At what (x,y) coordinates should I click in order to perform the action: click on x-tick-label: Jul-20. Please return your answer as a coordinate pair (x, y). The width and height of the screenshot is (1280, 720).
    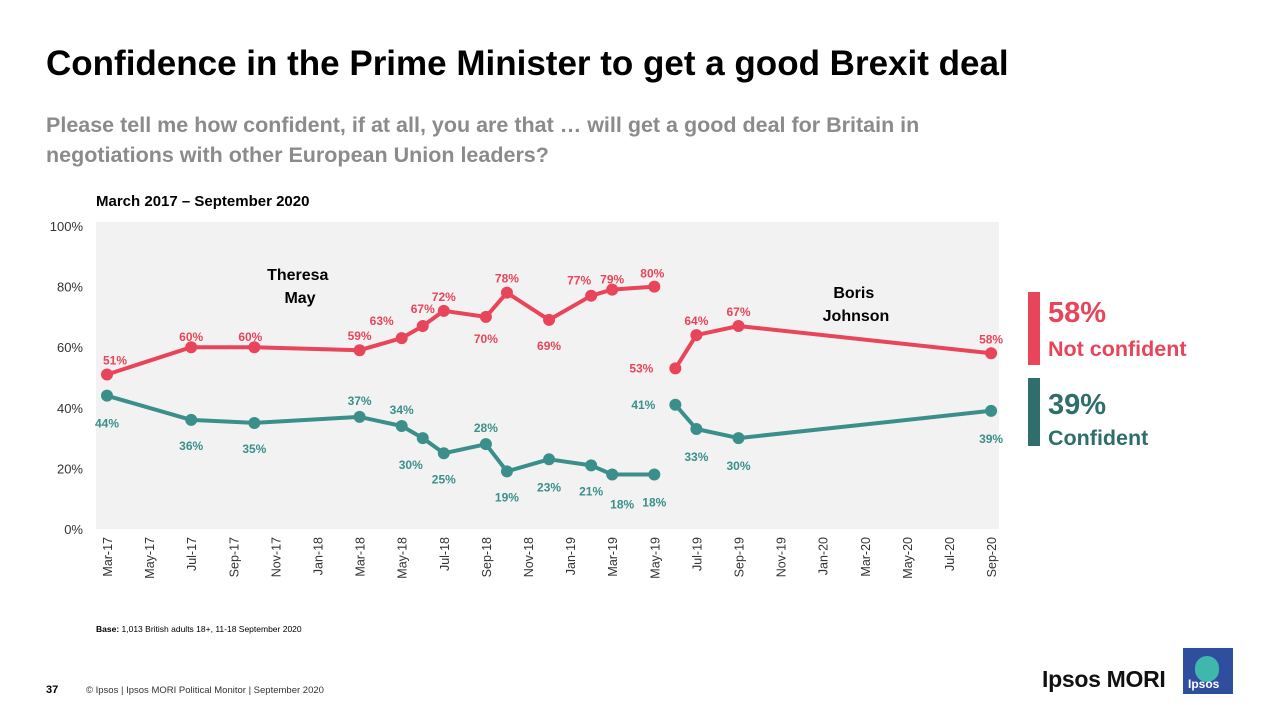
    Looking at the image, I should click on (950, 554).